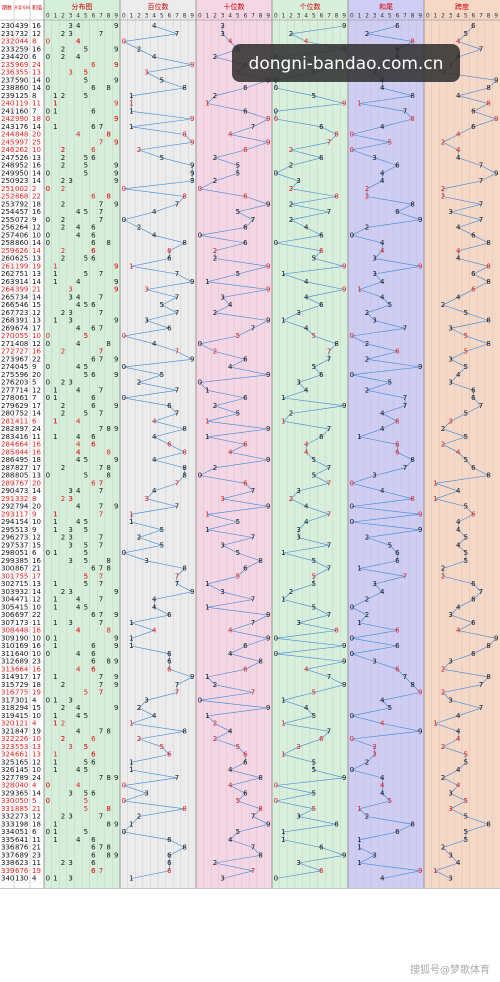 The height and width of the screenshot is (982, 500). I want to click on period: 258, so click(7, 243).